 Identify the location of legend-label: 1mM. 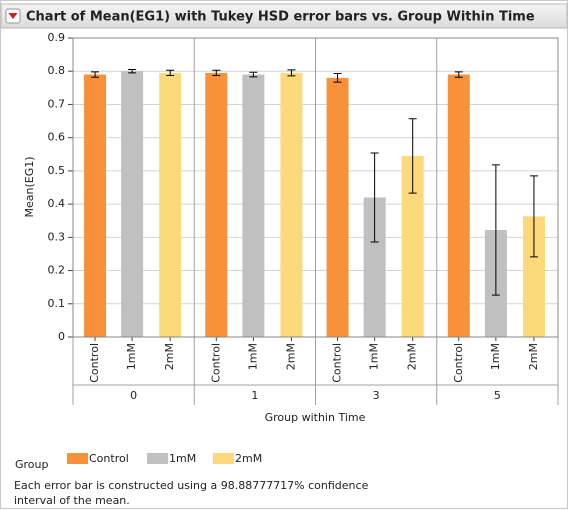
(182, 458).